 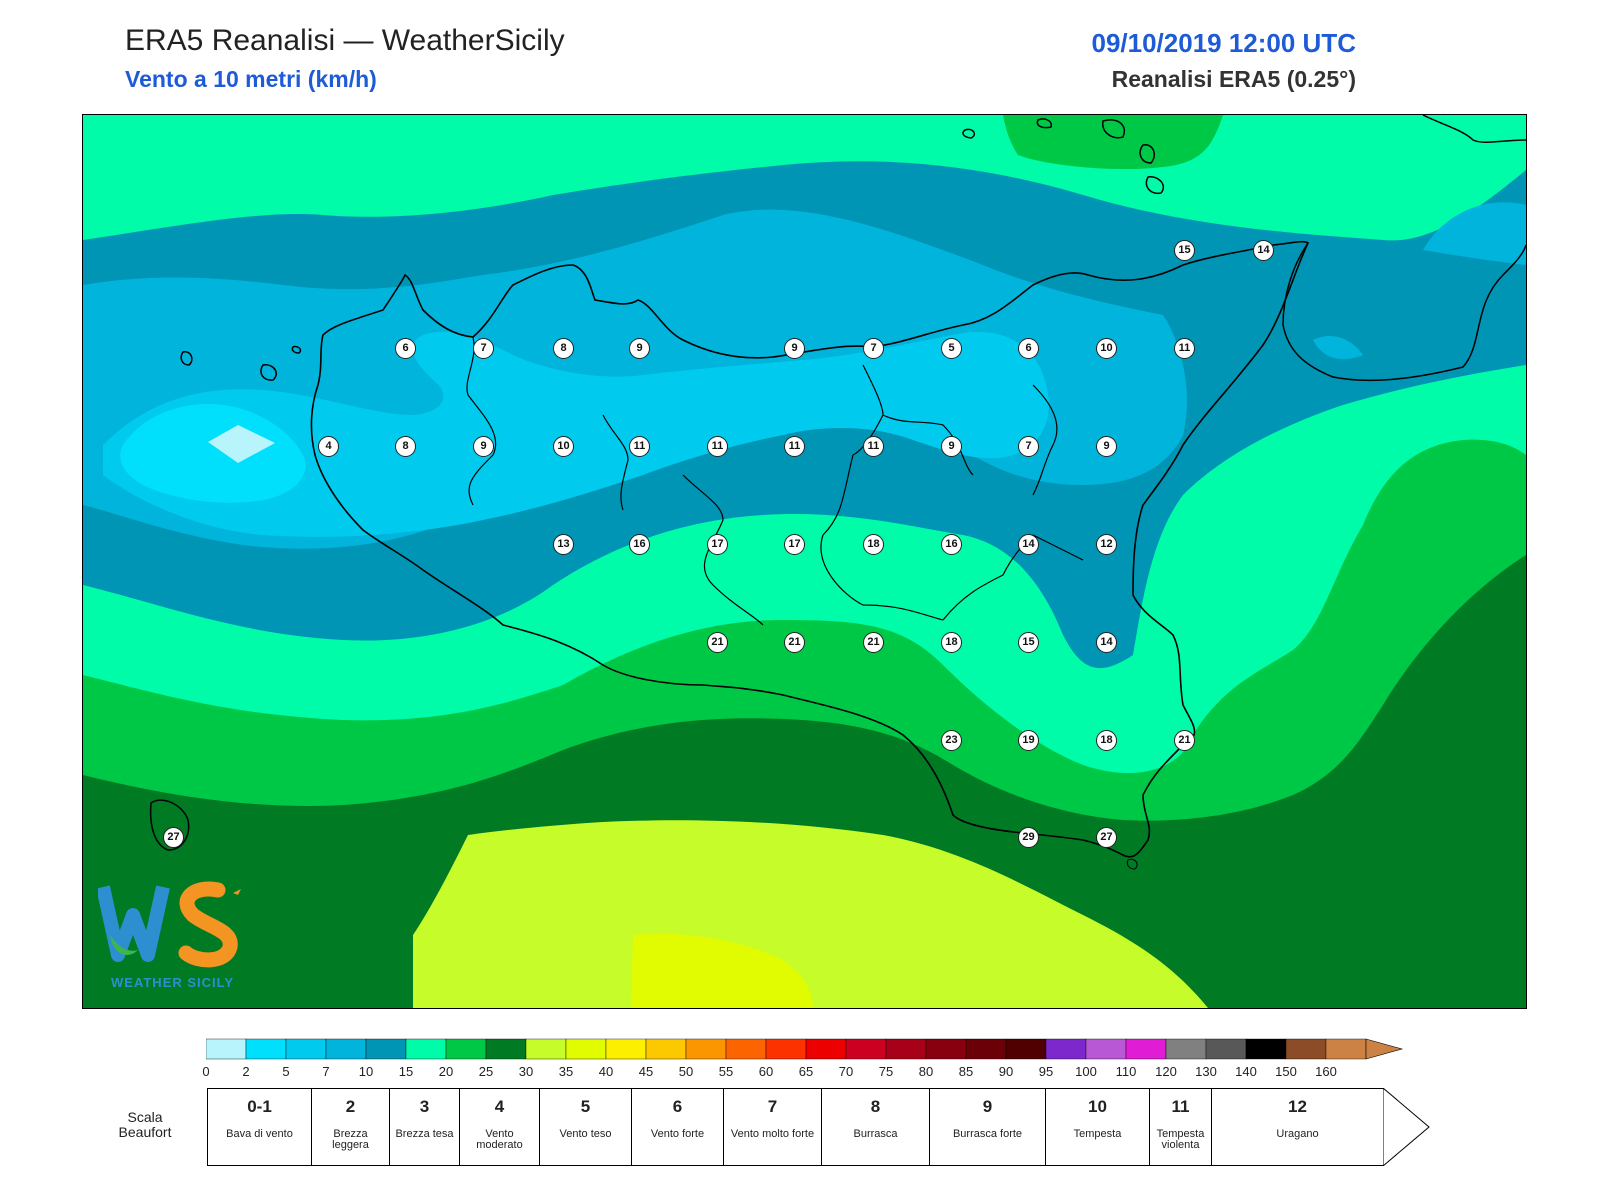 I want to click on beaufort-cell: 11 Tempesta violenta, so click(x=1180, y=1127).